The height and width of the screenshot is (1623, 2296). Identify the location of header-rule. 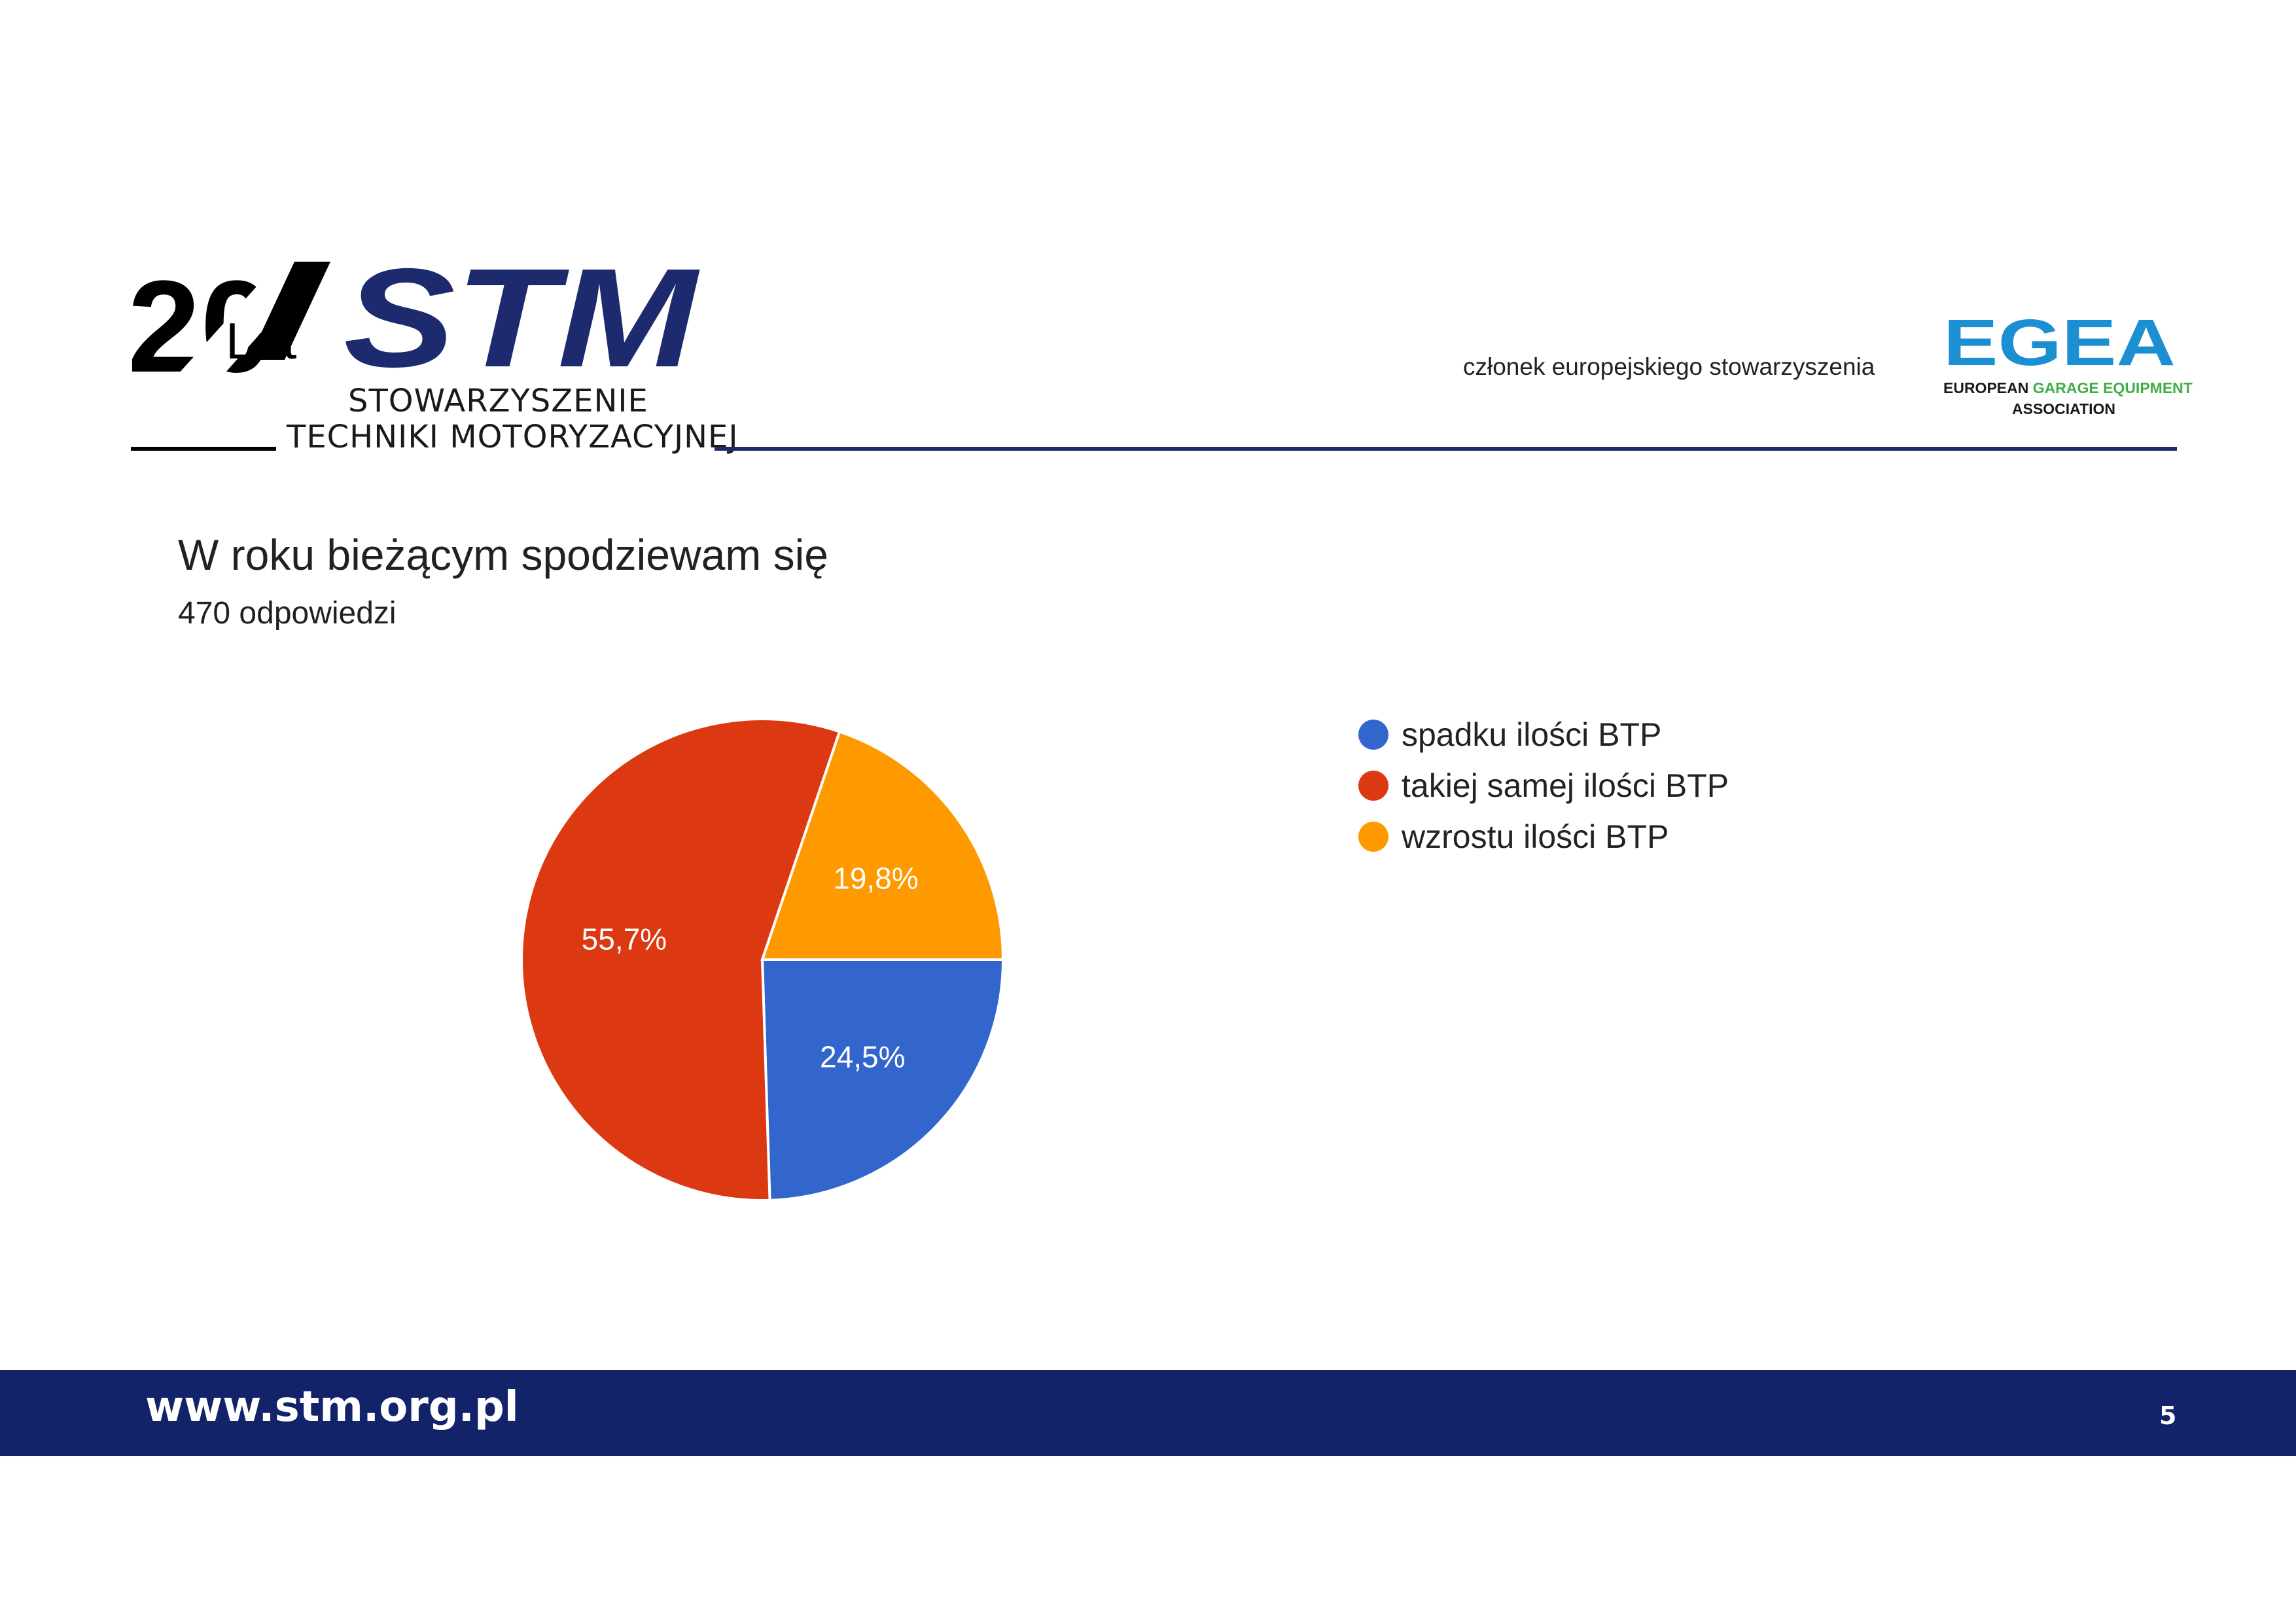
(1446, 449).